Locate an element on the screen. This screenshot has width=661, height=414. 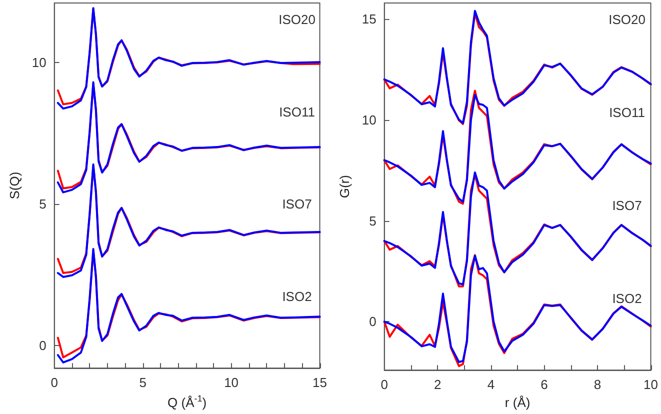
x-tick-label: 2 is located at coordinates (438, 384).